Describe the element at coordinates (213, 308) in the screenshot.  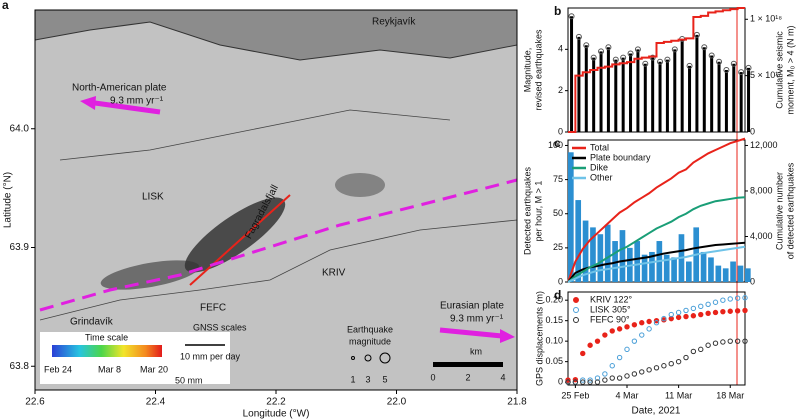
I see `place-label: FEFC` at that location.